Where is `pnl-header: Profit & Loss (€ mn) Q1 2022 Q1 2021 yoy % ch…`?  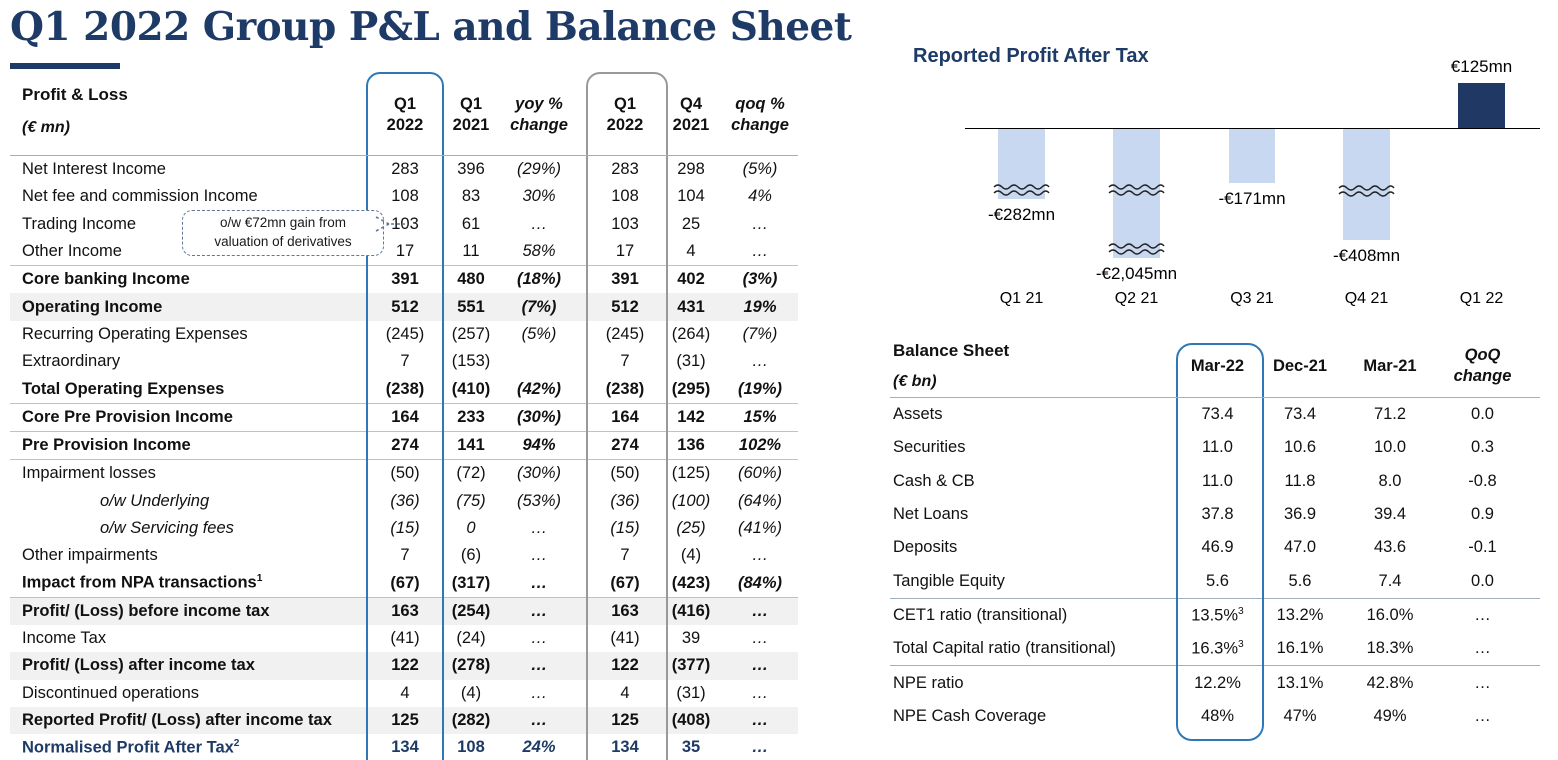 pnl-header: Profit & Loss (€ mn) Q1 2022 Q1 2021 yoy % ch… is located at coordinates (404, 115).